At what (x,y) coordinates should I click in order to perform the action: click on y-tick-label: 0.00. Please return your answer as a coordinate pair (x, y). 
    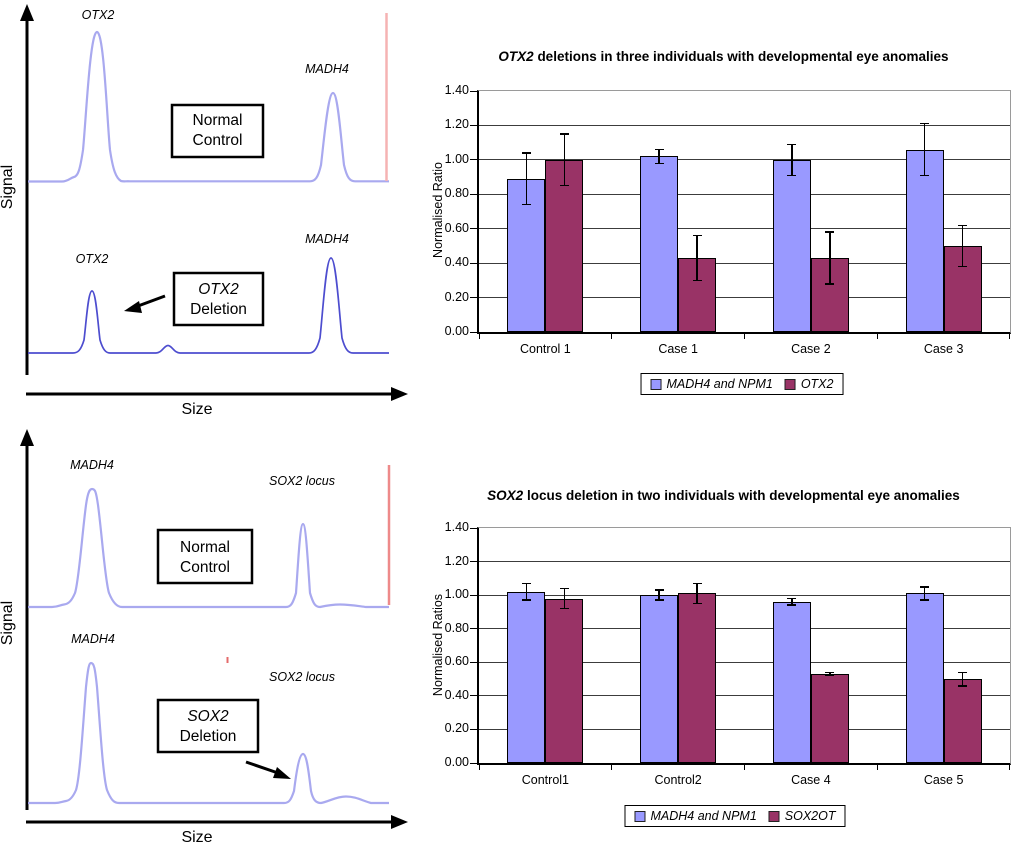
    Looking at the image, I should click on (456, 762).